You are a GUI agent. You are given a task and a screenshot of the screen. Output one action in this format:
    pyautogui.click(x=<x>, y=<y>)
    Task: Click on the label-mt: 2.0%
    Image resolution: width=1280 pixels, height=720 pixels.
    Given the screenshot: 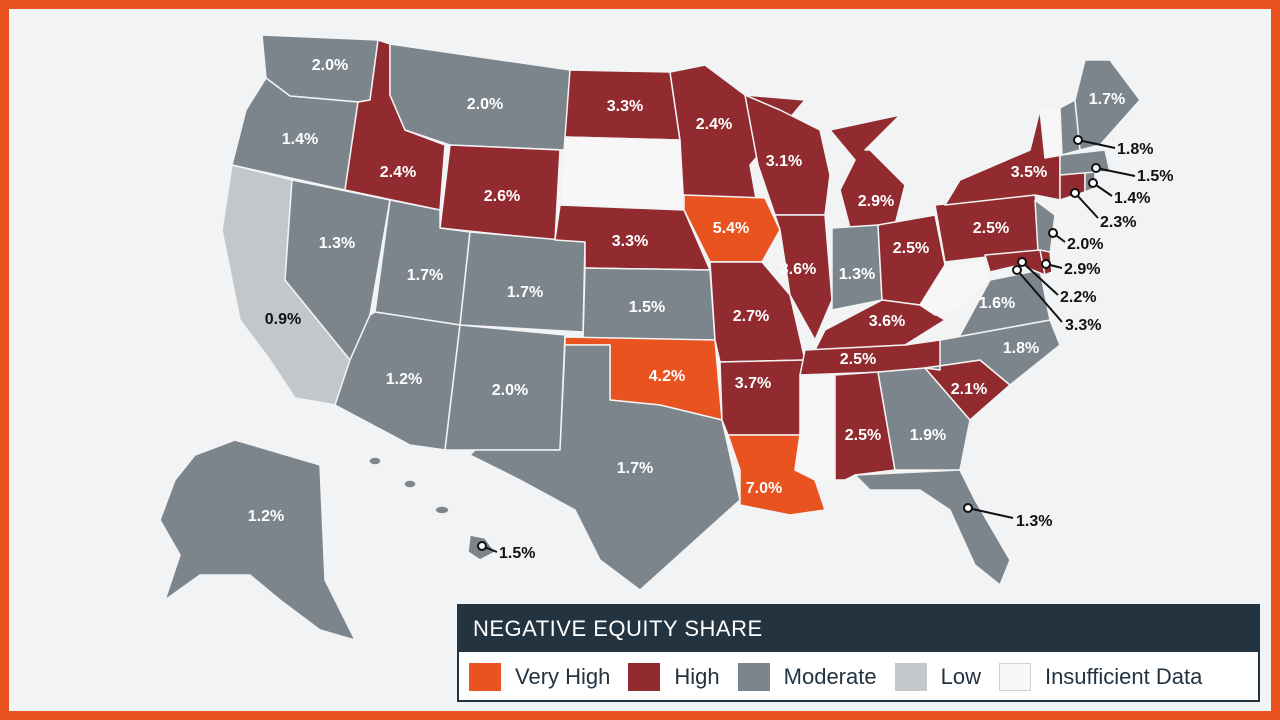 What is the action you would take?
    pyautogui.click(x=485, y=104)
    